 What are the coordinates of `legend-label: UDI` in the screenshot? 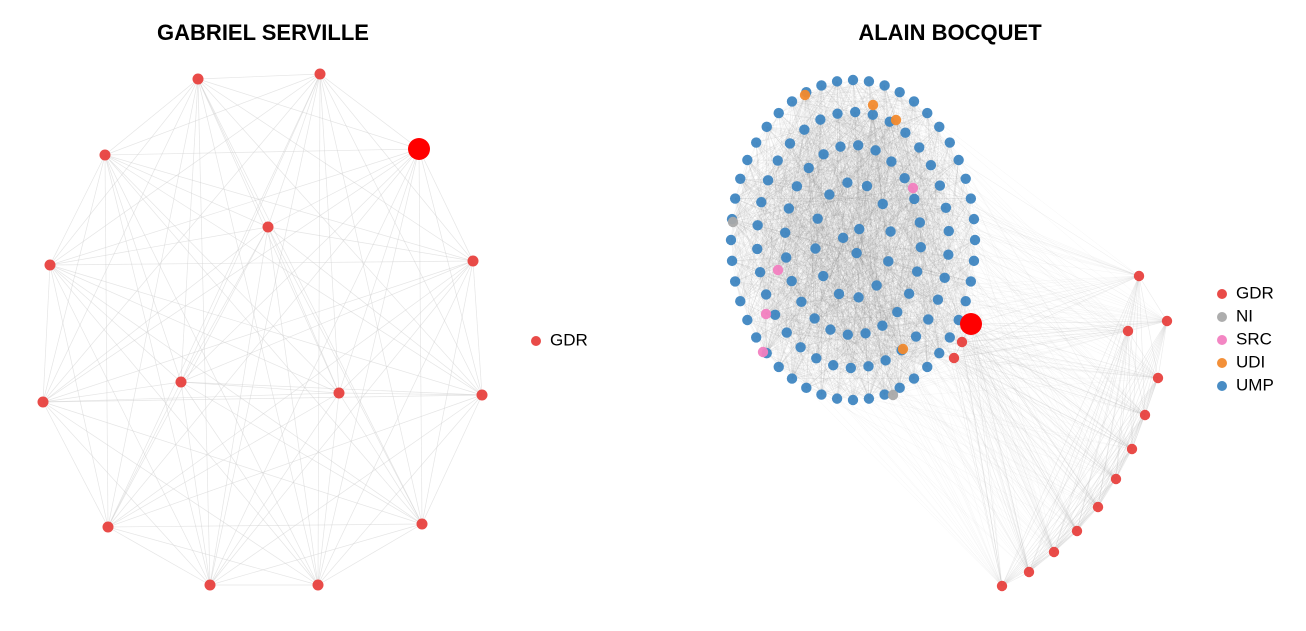 It's located at (1250, 361).